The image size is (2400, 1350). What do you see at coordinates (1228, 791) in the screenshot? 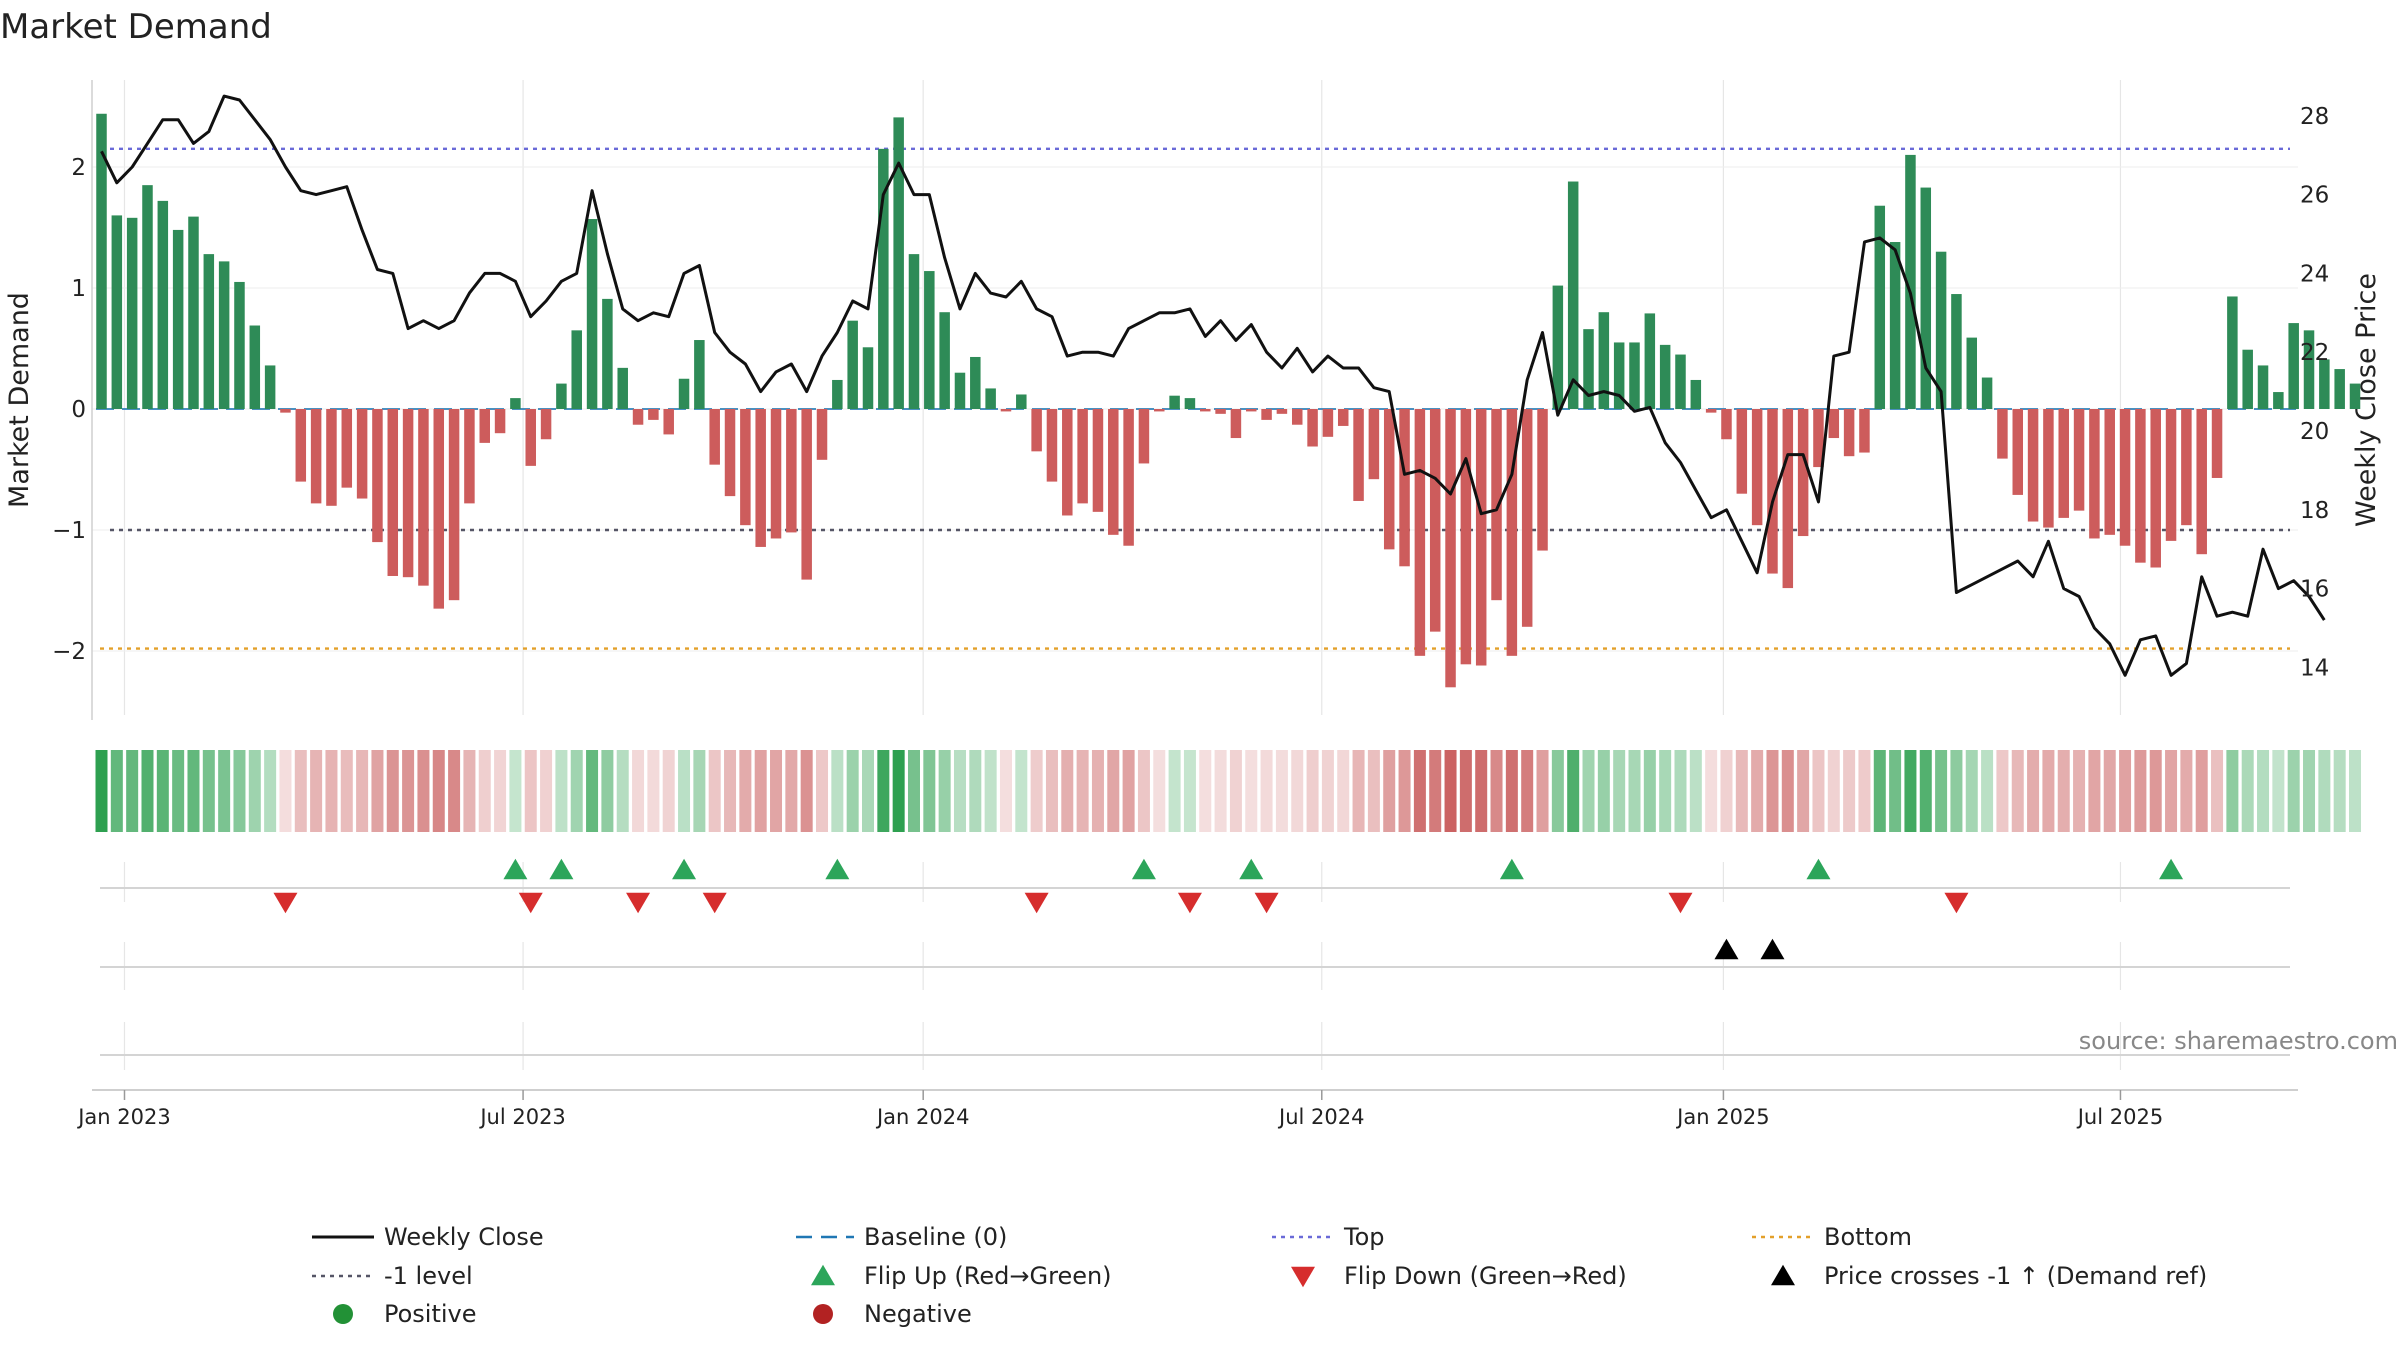
I see `demand-heat-strip` at bounding box center [1228, 791].